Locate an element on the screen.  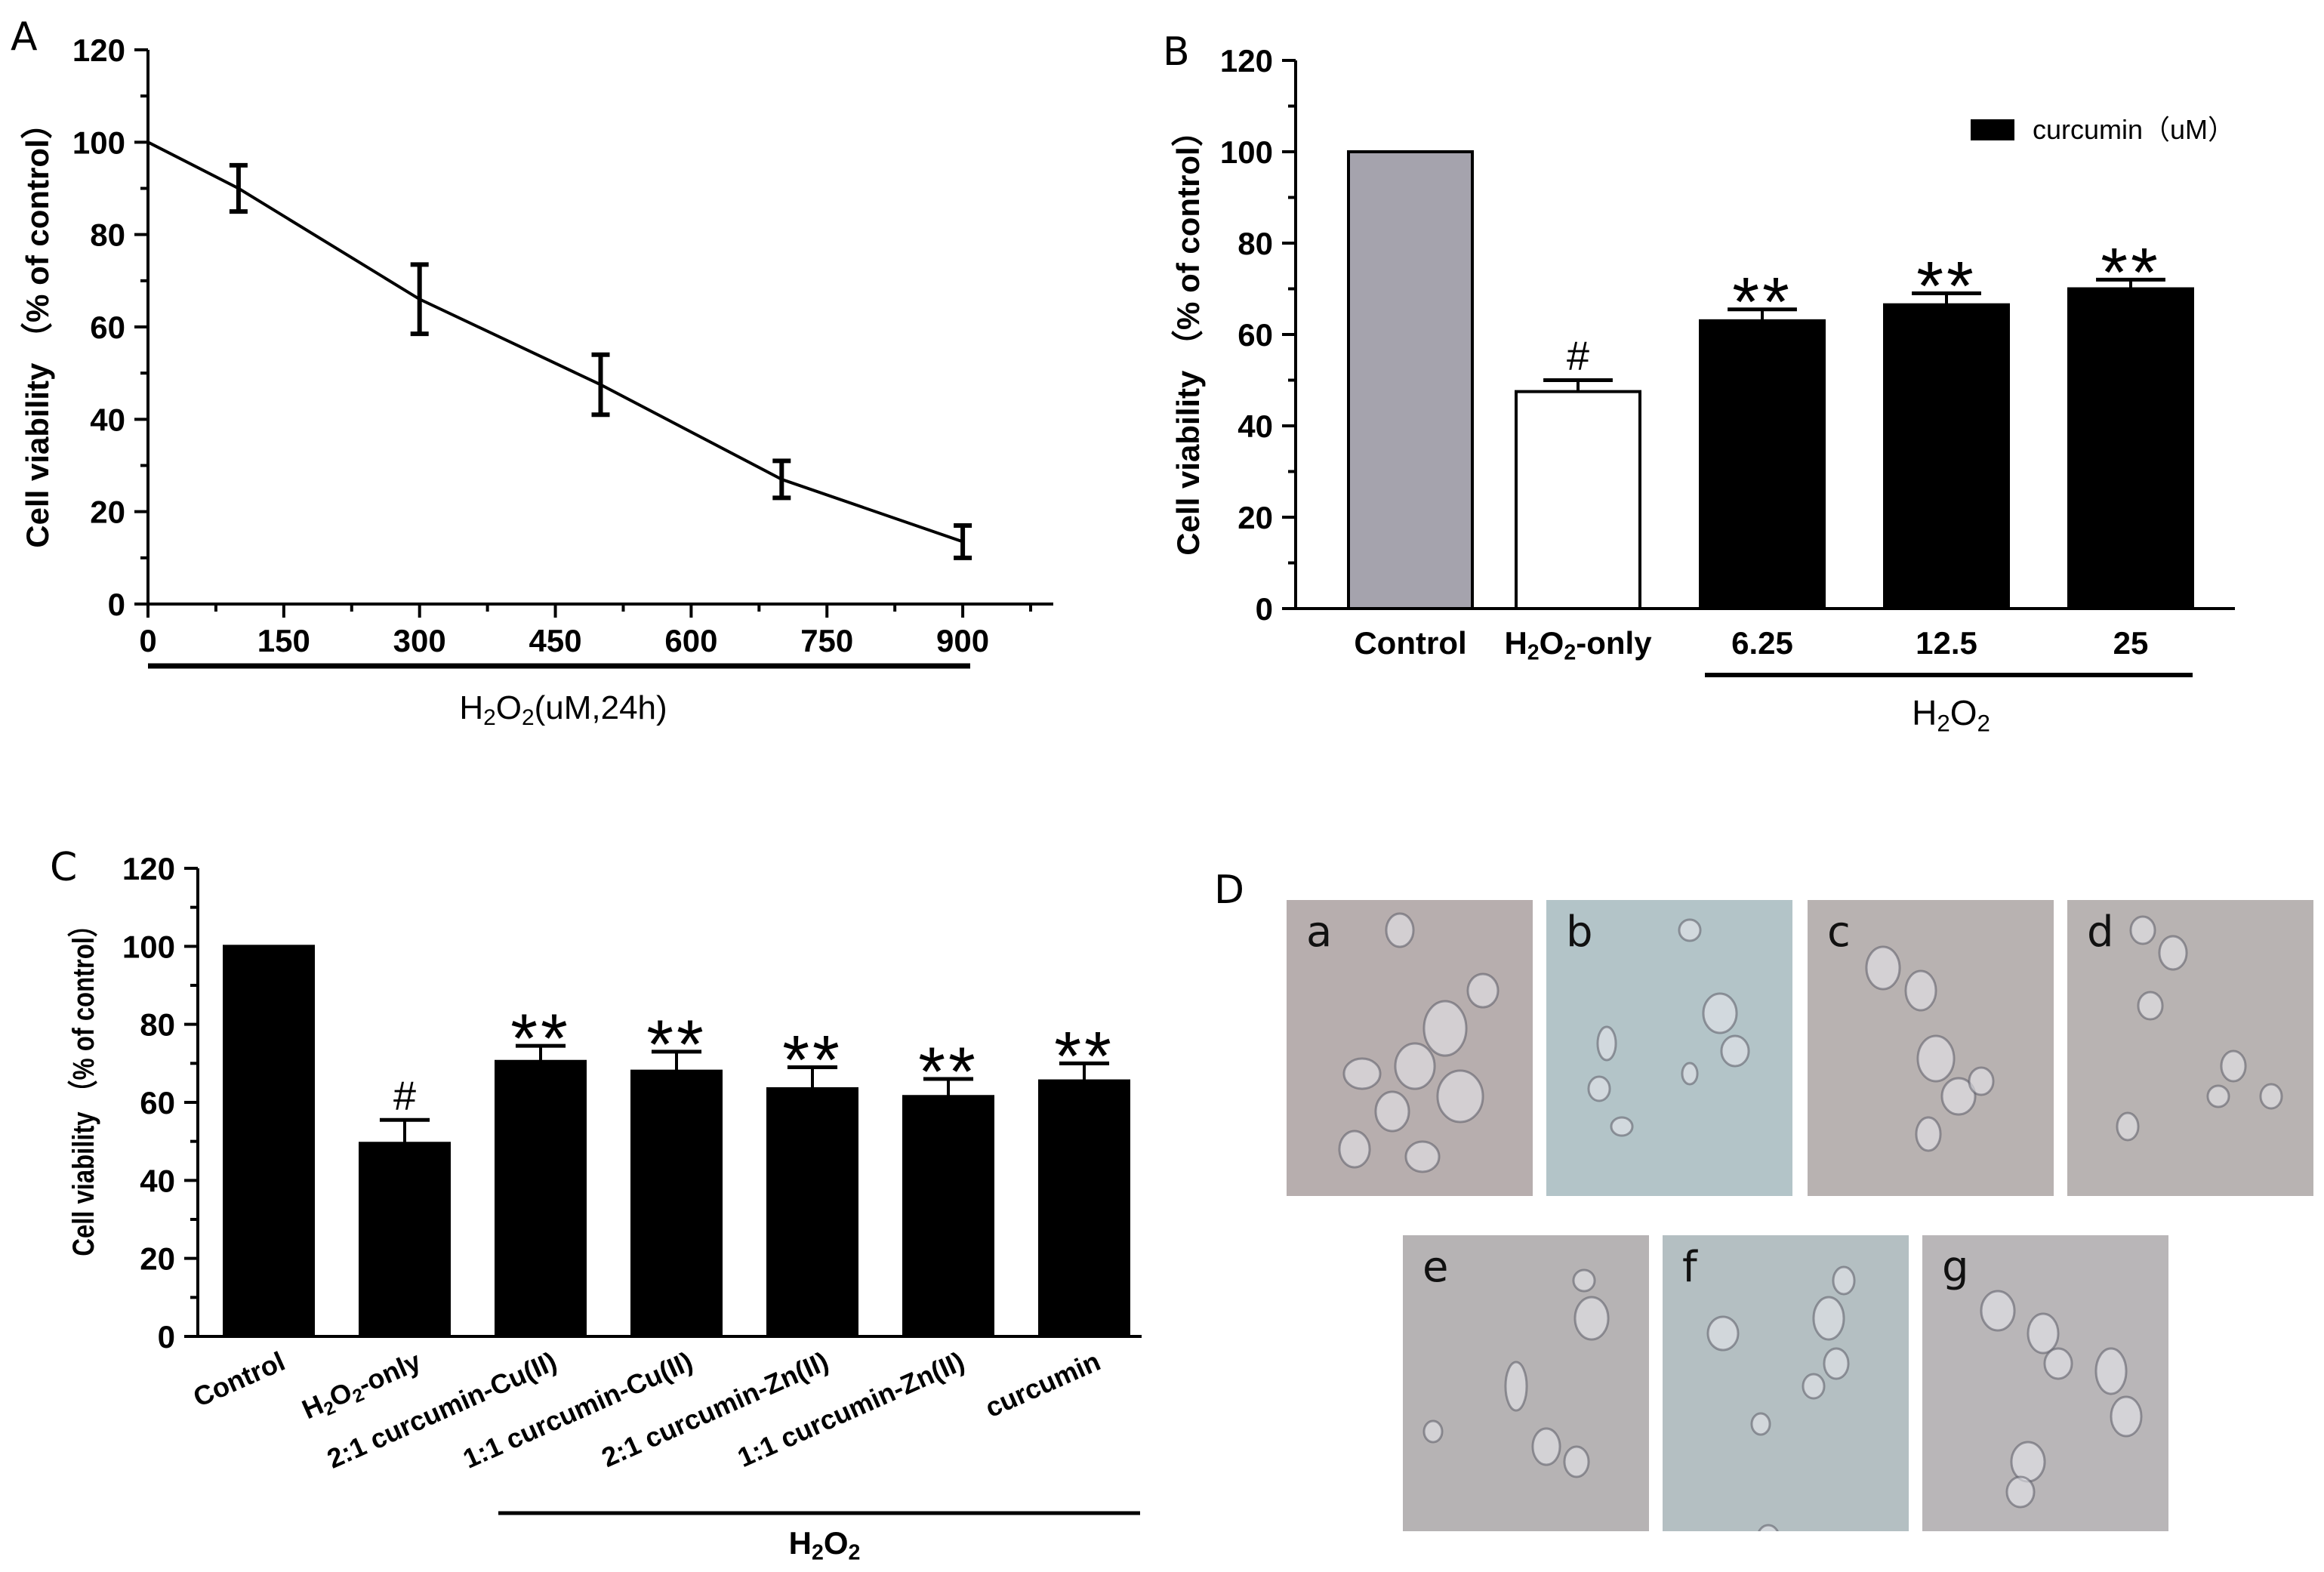
y-tick-label: 80 is located at coordinates (157, 1025).